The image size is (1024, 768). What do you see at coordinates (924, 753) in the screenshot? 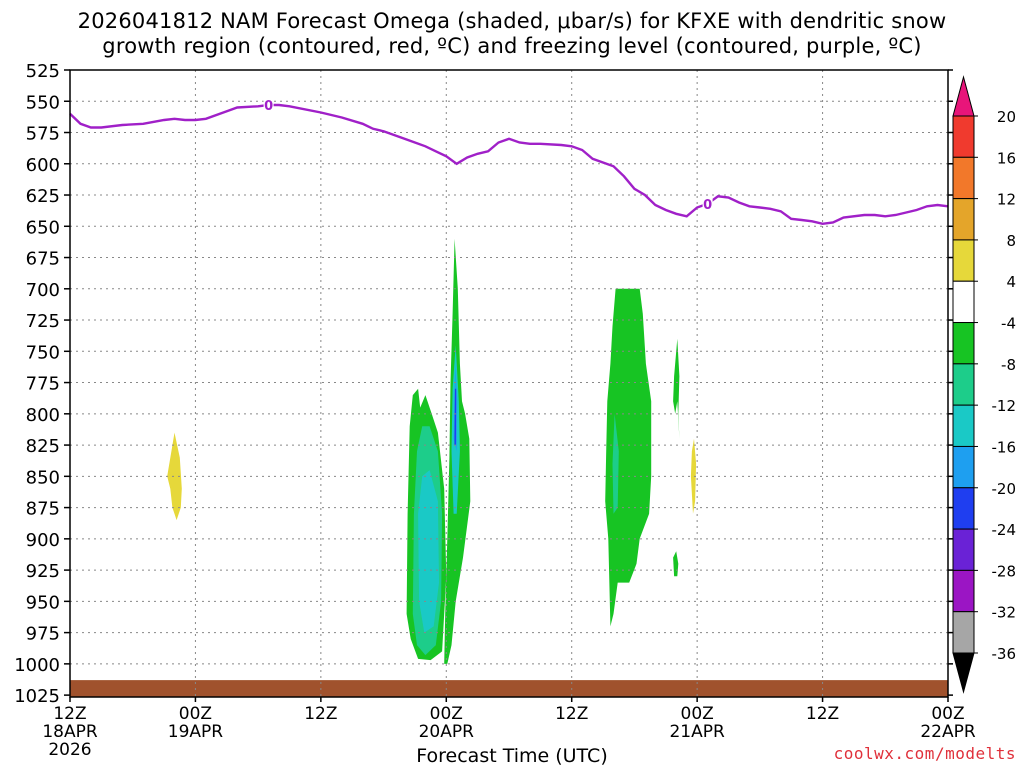
I see `credit-text: coolwx.com/modelts` at bounding box center [924, 753].